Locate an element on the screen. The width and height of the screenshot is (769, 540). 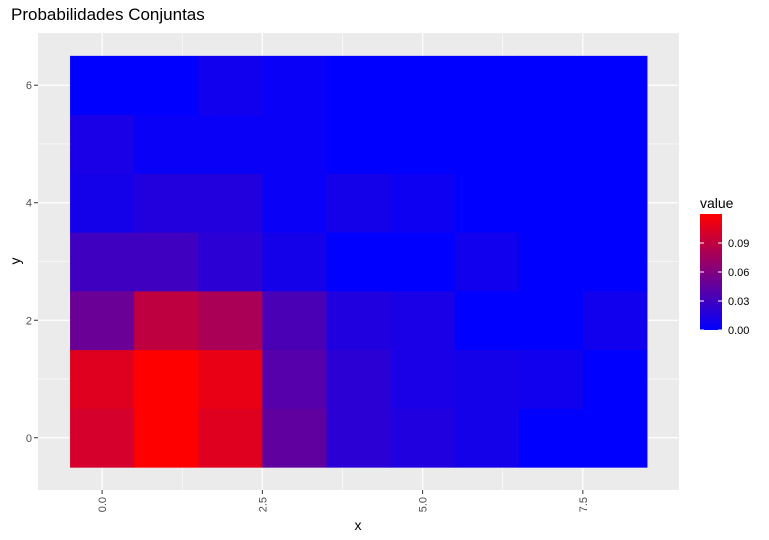
chart-title: Probabilidades Conjuntas is located at coordinates (108, 14).